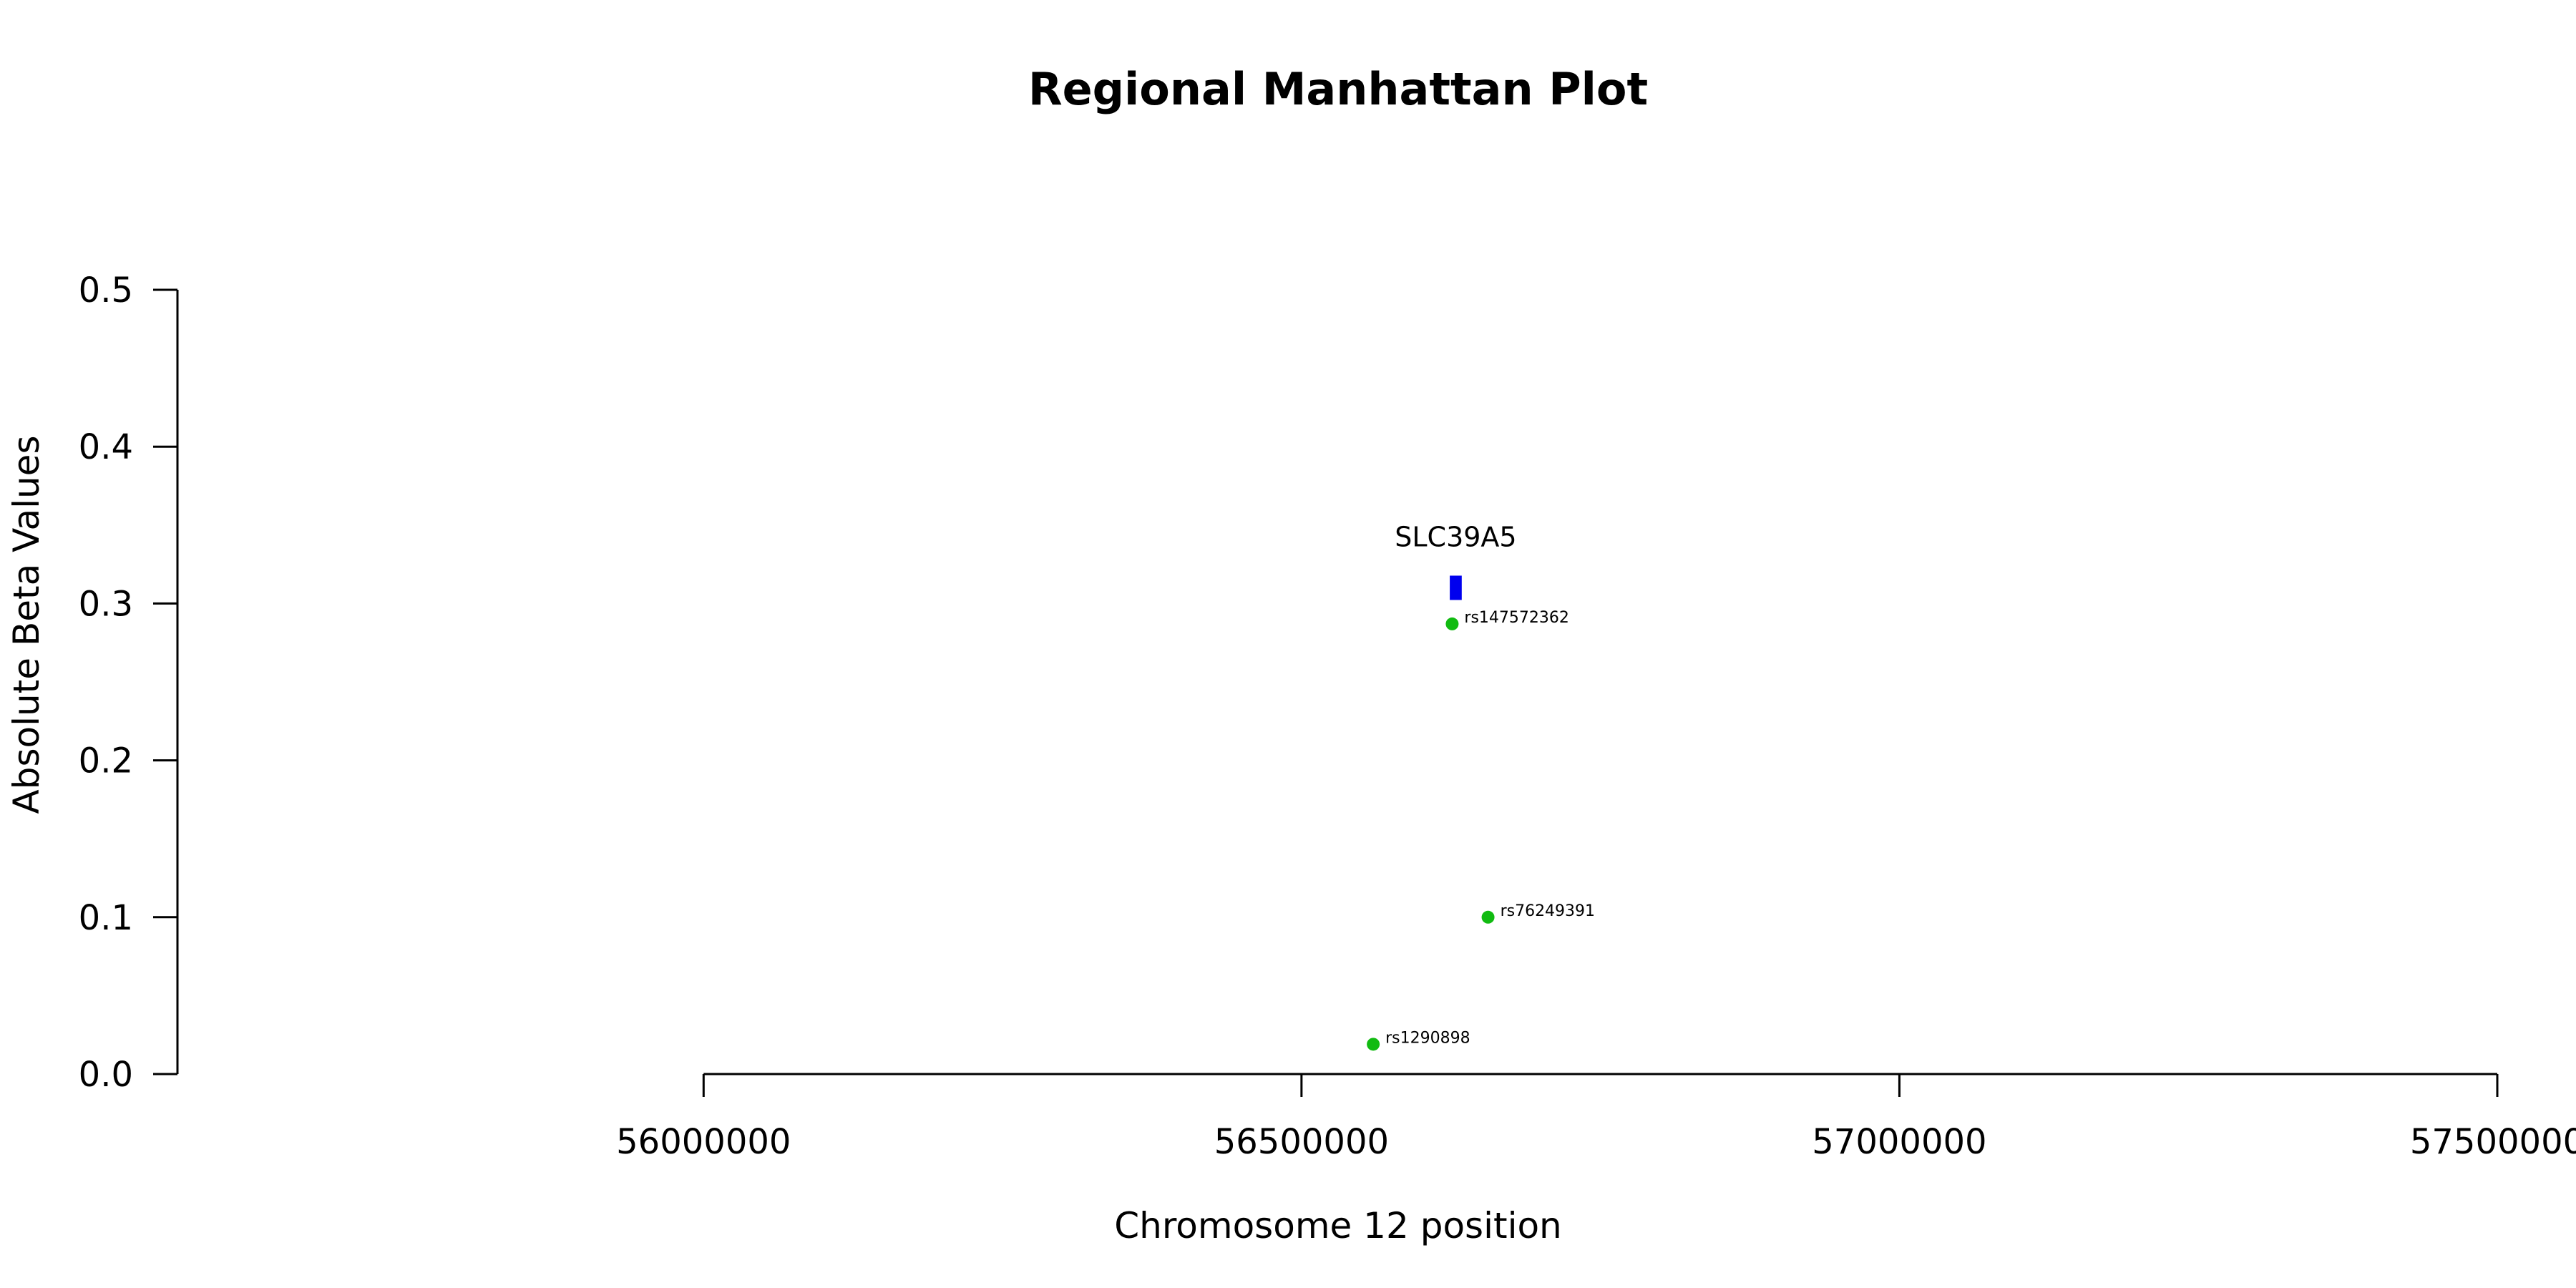 This screenshot has width=2576, height=1288. I want to click on x-axis-ticks: 56000000 56500000 57000000 57500000, so click(1596, 1118).